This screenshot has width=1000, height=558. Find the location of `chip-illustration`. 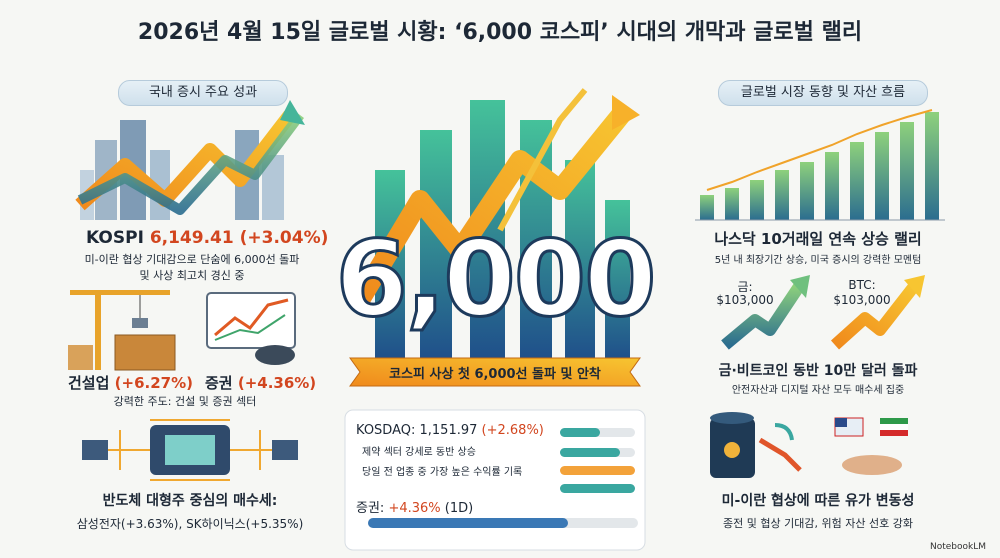

chip-illustration is located at coordinates (190, 450).